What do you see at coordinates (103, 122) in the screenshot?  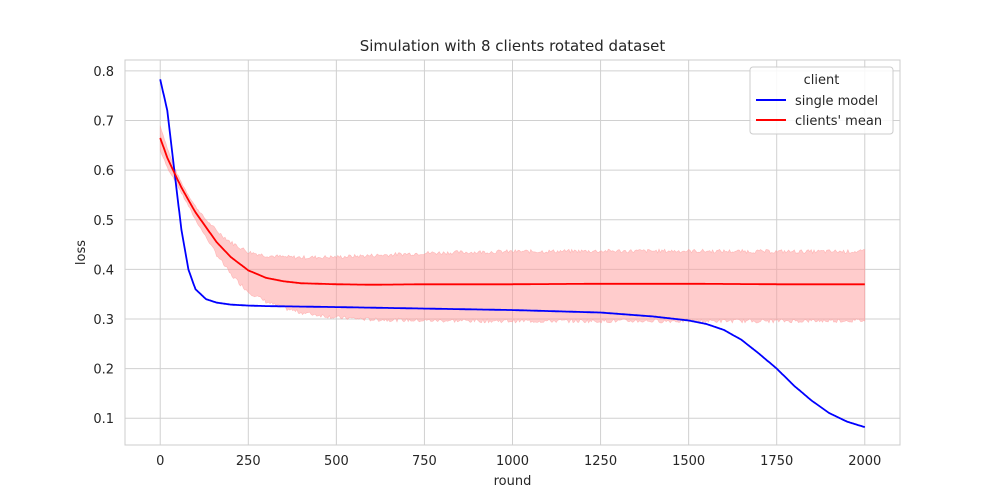 I see `y-tick-label: 0.7` at bounding box center [103, 122].